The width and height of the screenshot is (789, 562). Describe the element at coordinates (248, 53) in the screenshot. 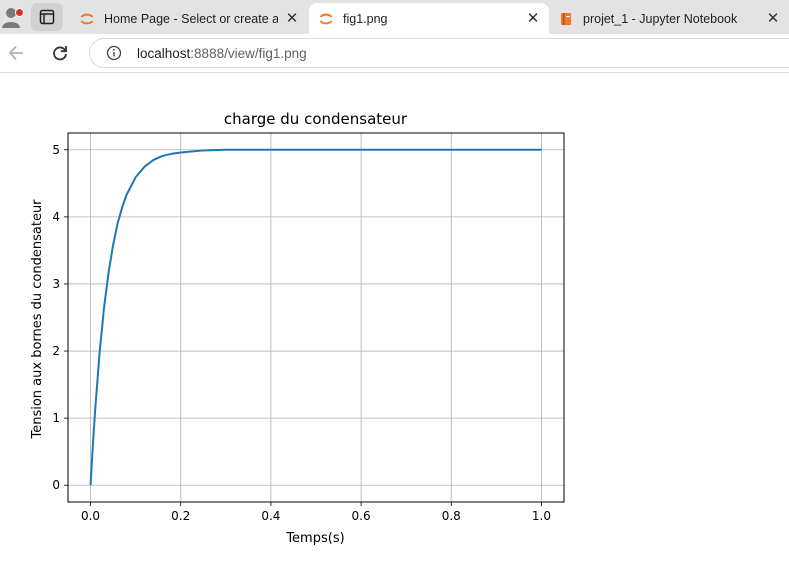

I see `url-path: :8888/view/fig1.png` at that location.